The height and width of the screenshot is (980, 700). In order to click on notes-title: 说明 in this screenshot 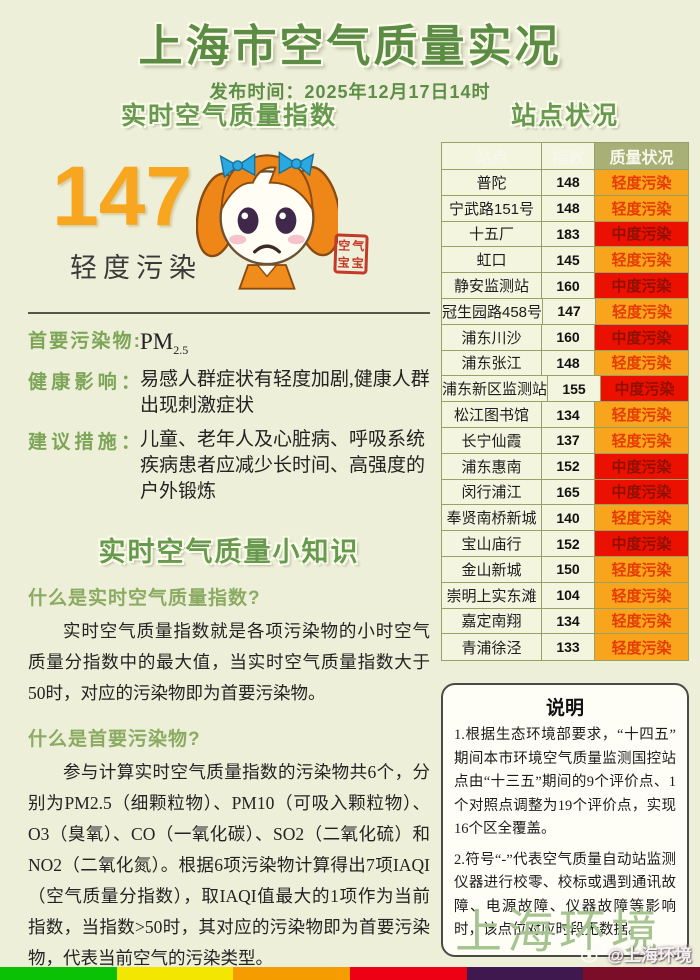, I will do `click(564, 709)`.